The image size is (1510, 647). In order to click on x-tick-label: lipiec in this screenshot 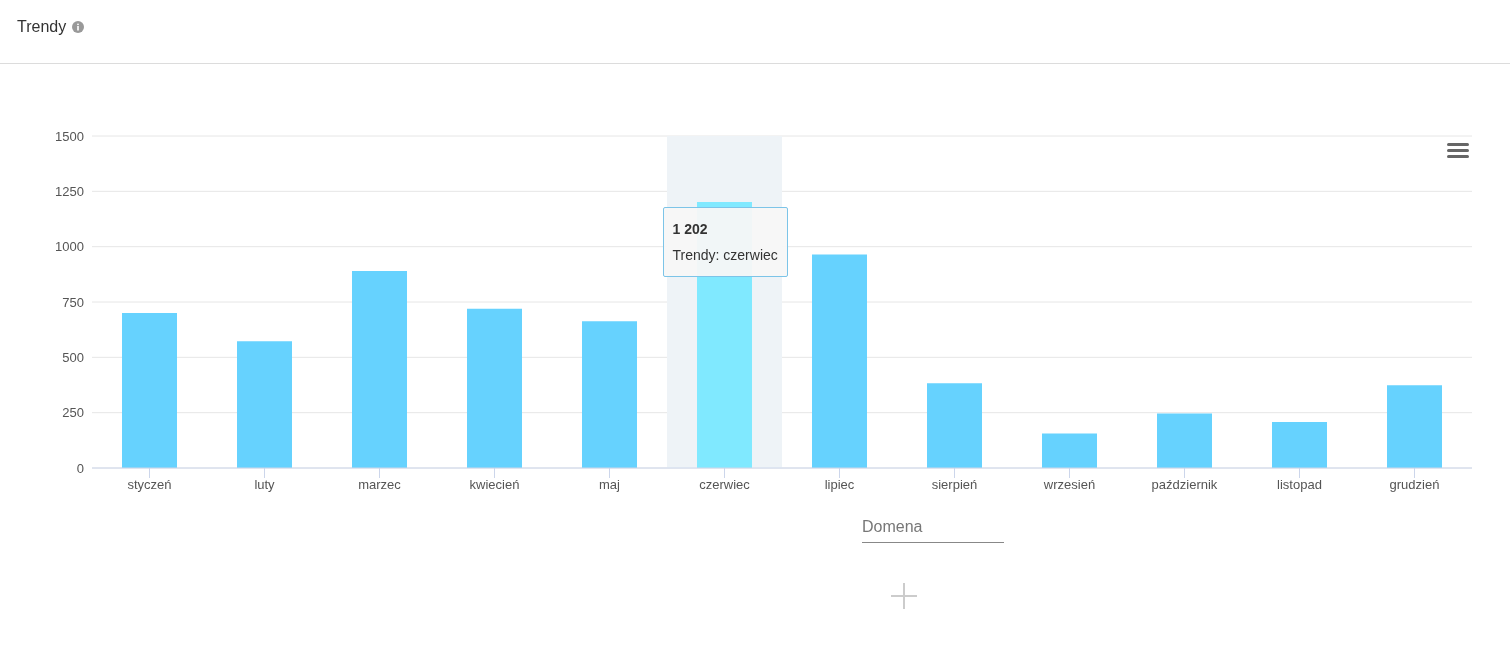, I will do `click(839, 485)`.